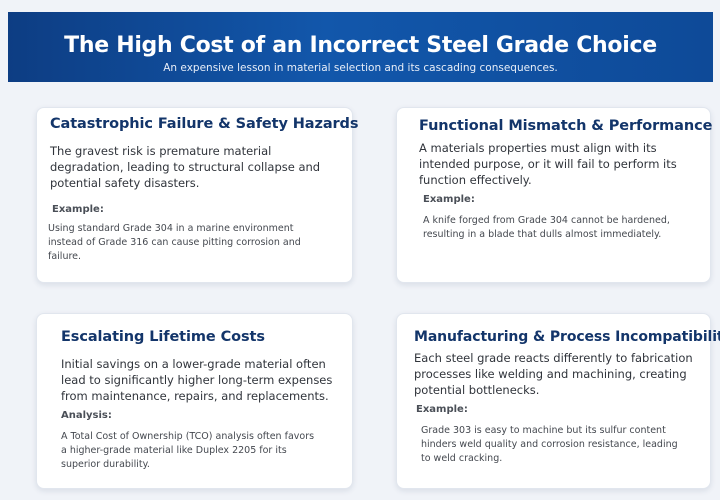 This screenshot has height=500, width=720. Describe the element at coordinates (86, 415) in the screenshot. I see `analysis-label: Analysis:` at that location.